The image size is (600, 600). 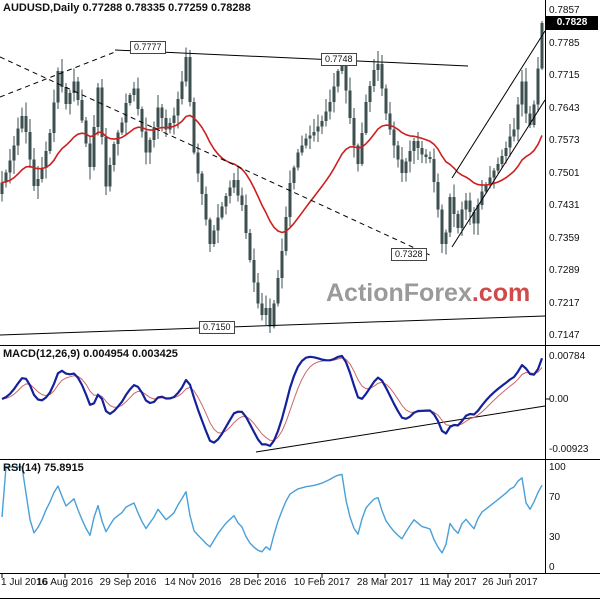 What do you see at coordinates (291, 58) in the screenshot?
I see `trendline-resistance` at bounding box center [291, 58].